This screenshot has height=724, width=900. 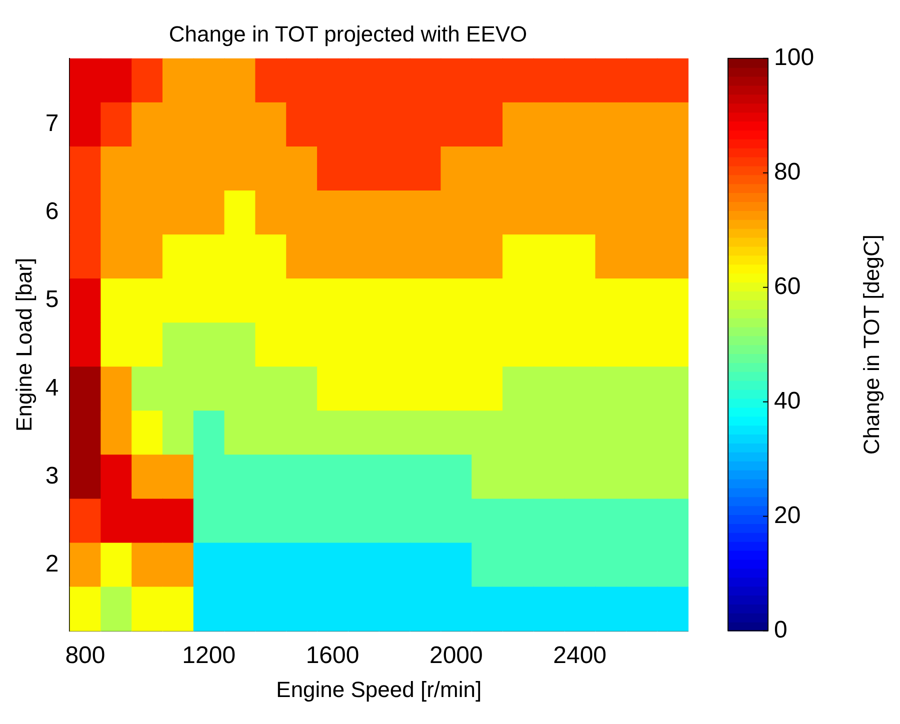 I want to click on color-bar-label: 60, so click(x=787, y=286).